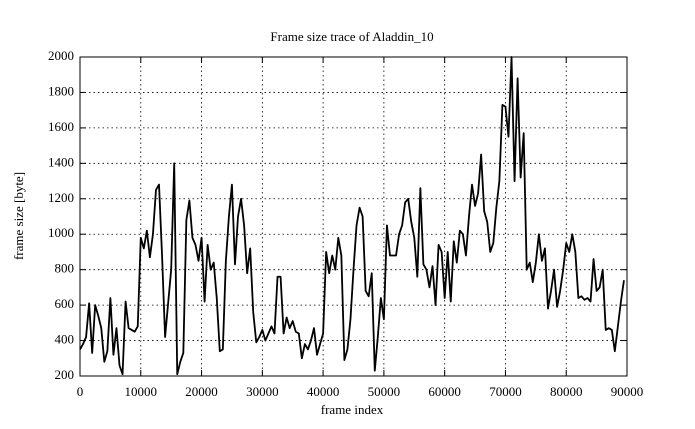  What do you see at coordinates (141, 391) in the screenshot?
I see `x-tick-label: 10000` at bounding box center [141, 391].